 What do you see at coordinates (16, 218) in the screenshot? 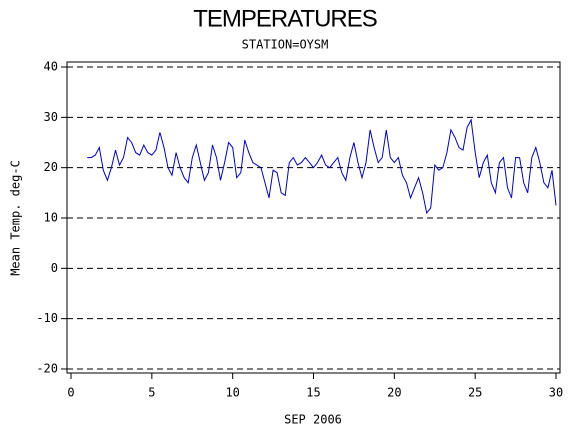
I see `y-axis-label: Mean Temp. deg-C` at bounding box center [16, 218].